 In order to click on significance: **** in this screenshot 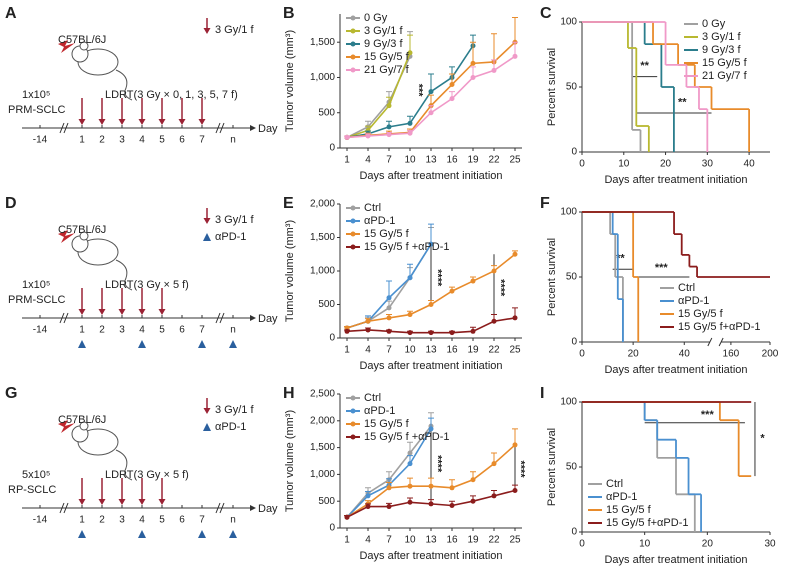, I will do `click(437, 464)`.